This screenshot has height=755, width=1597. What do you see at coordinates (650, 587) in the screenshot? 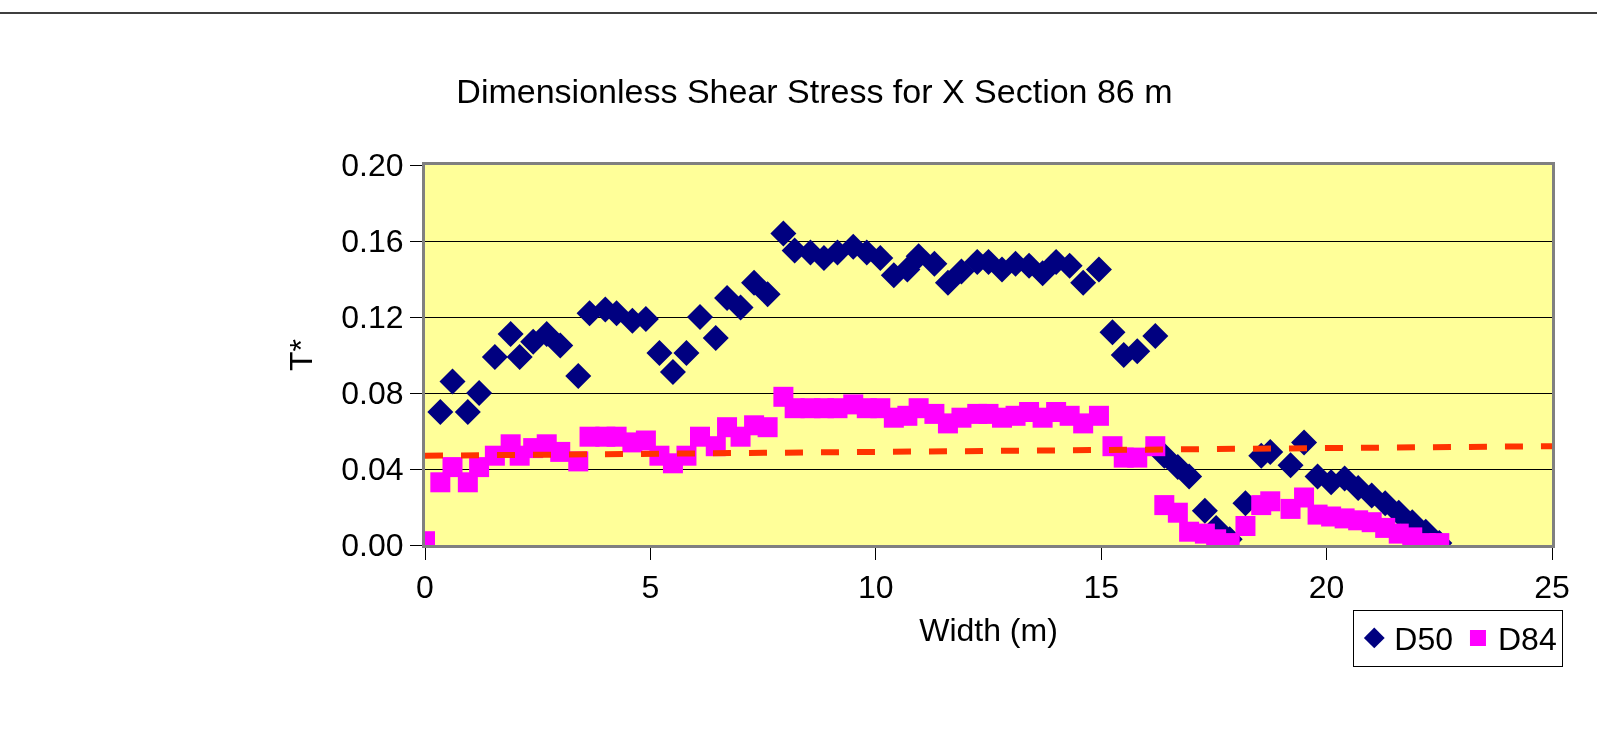
I see `x-tick-label: 5` at bounding box center [650, 587].